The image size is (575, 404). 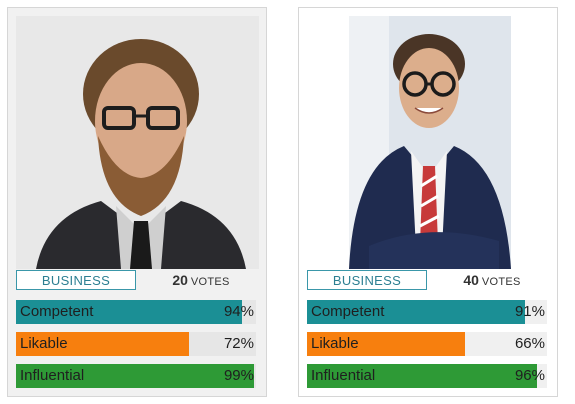 I want to click on vote-number: 40, so click(x=471, y=280).